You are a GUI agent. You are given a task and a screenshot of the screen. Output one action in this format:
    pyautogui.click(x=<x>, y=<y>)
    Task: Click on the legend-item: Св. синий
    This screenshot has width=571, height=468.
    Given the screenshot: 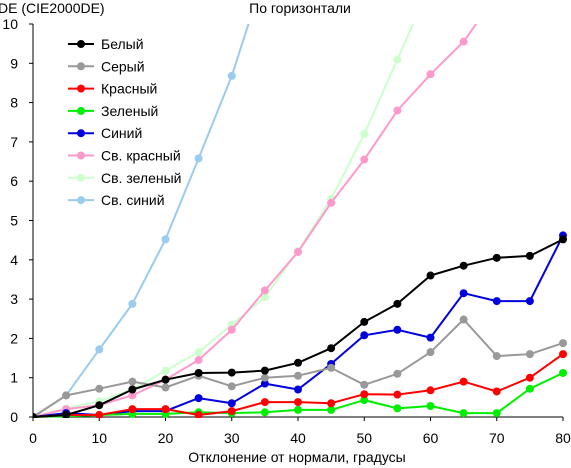 What is the action you would take?
    pyautogui.click(x=116, y=200)
    